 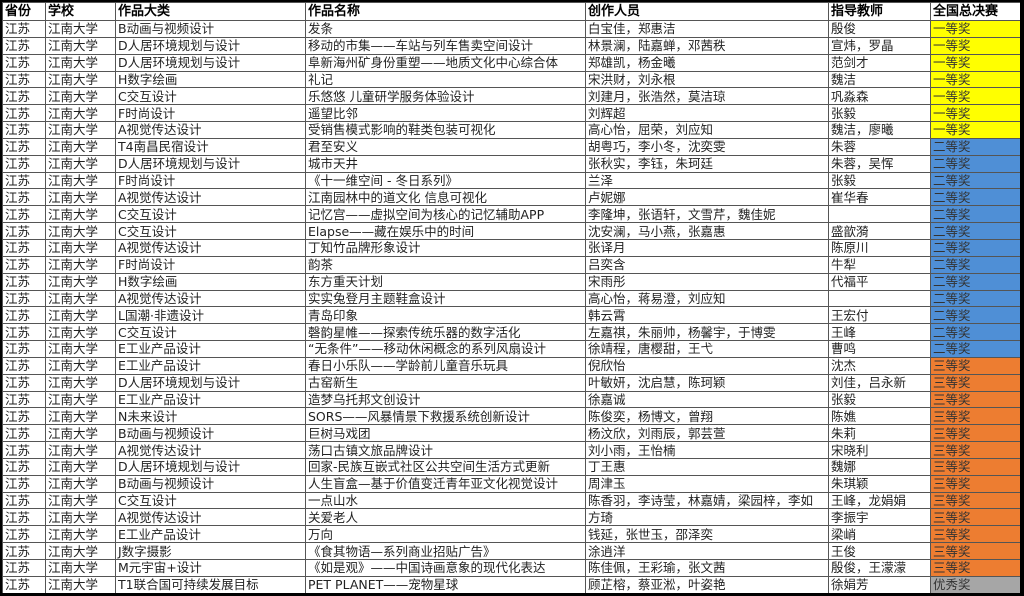 What do you see at coordinates (446, 365) in the screenshot?
I see `cell-work-name: 春日小乐队——学龄前儿童音乐玩具` at bounding box center [446, 365].